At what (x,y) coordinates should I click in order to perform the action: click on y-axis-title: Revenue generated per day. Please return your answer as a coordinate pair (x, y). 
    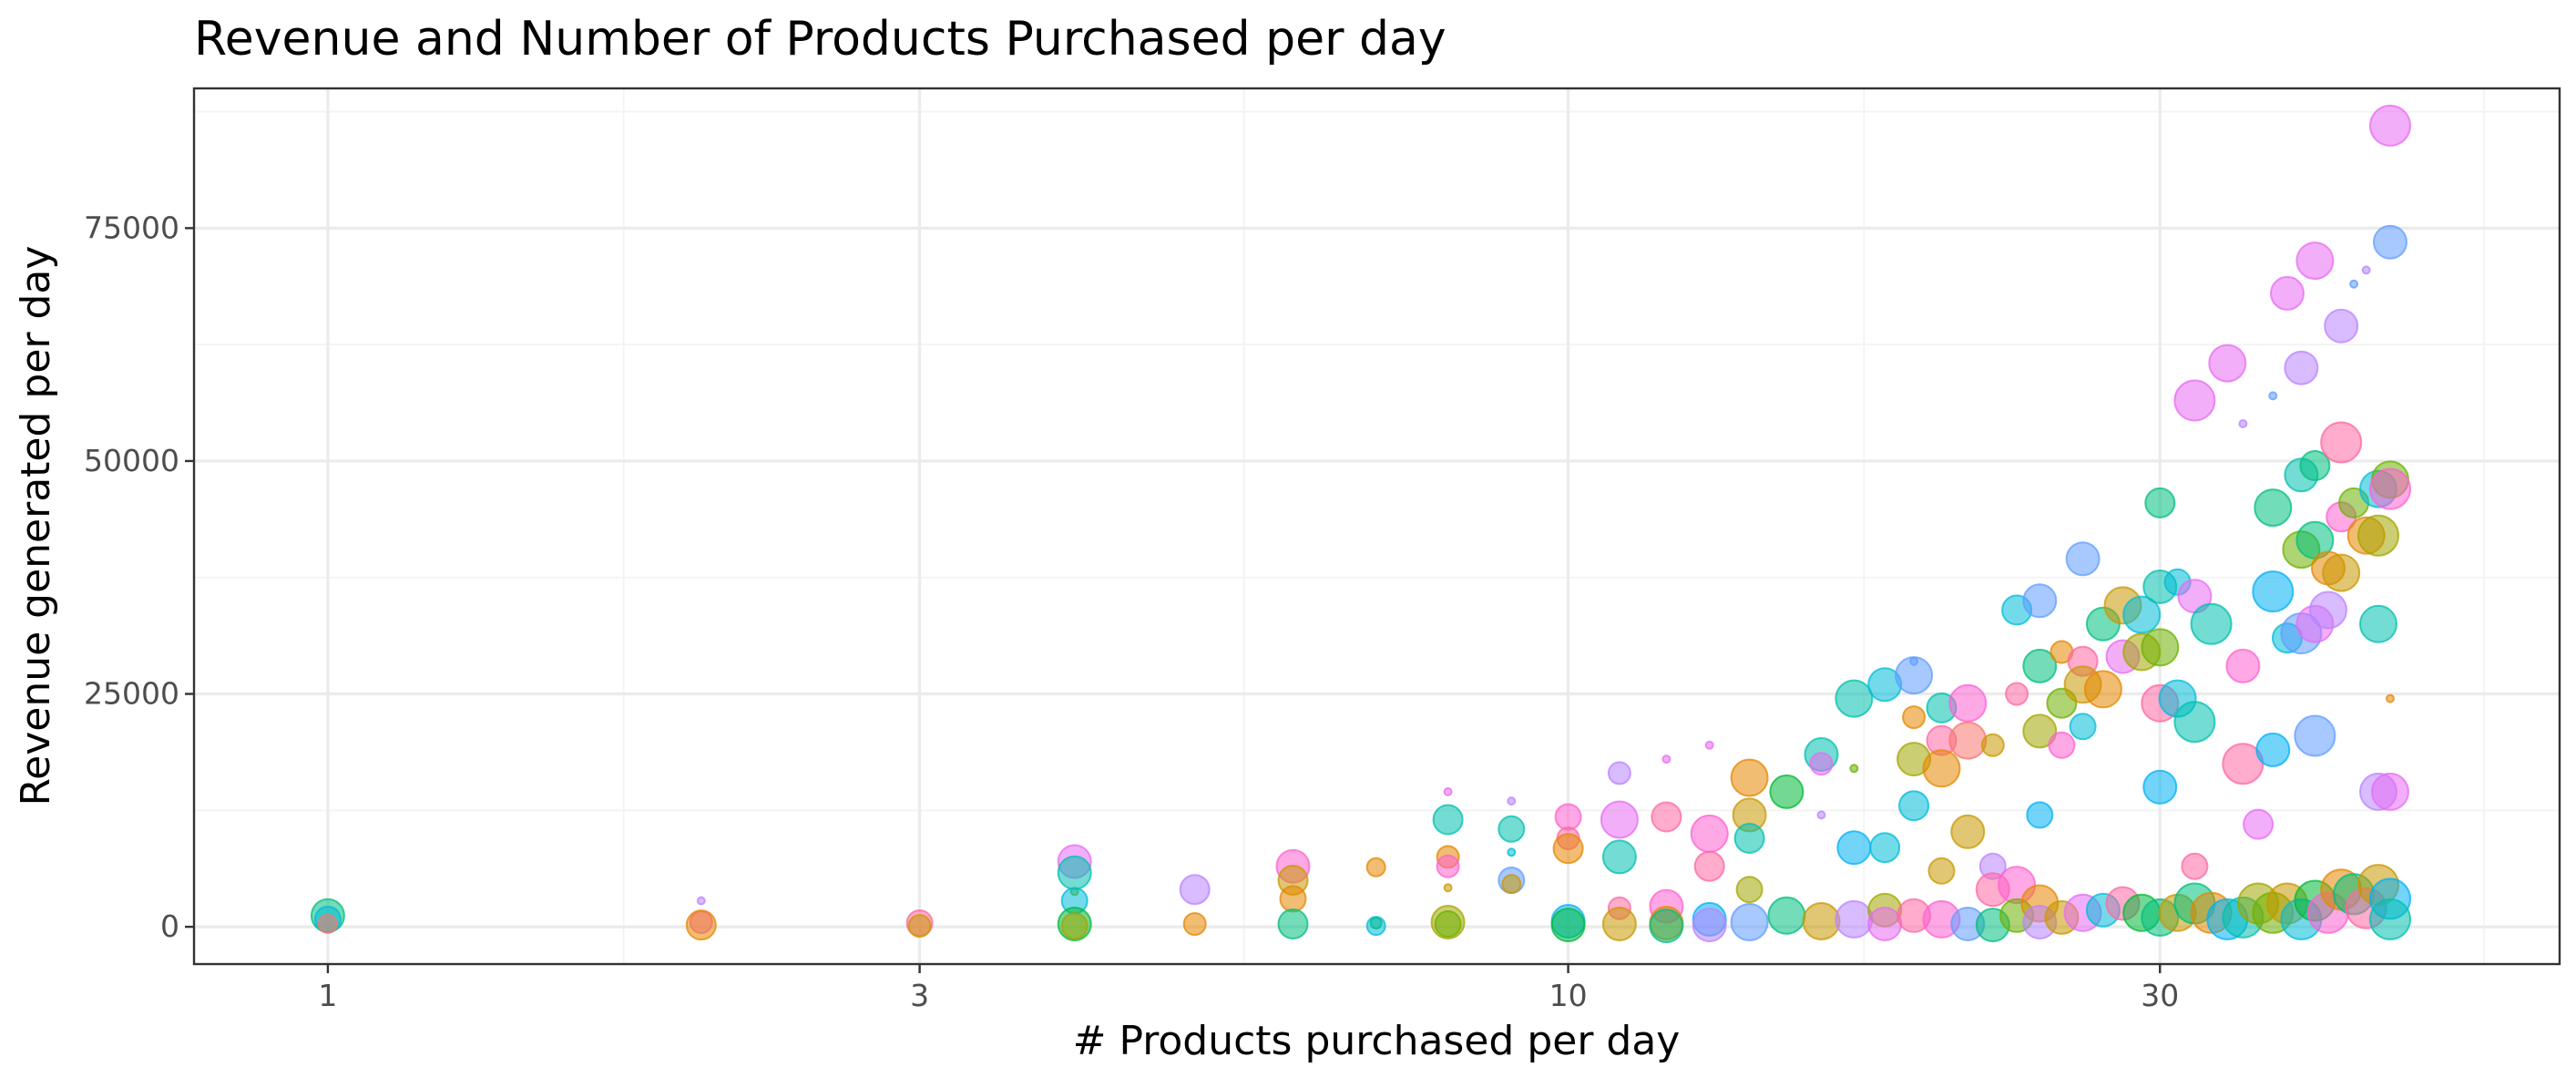
    Looking at the image, I should click on (36, 526).